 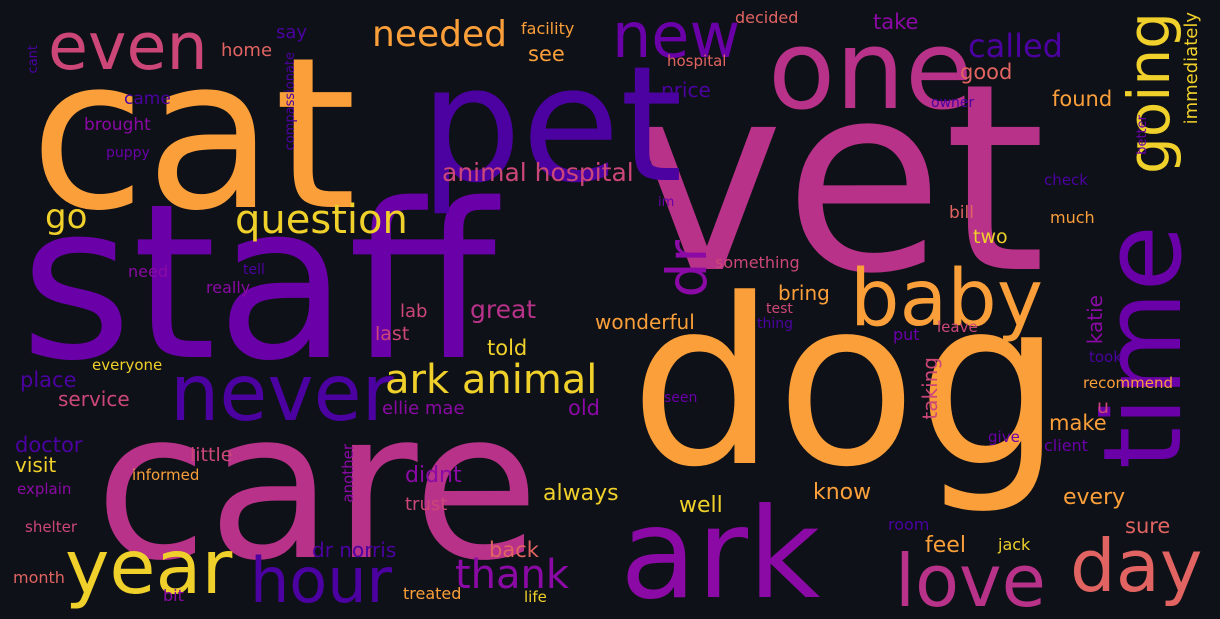 I want to click on word-take: take, so click(x=896, y=22).